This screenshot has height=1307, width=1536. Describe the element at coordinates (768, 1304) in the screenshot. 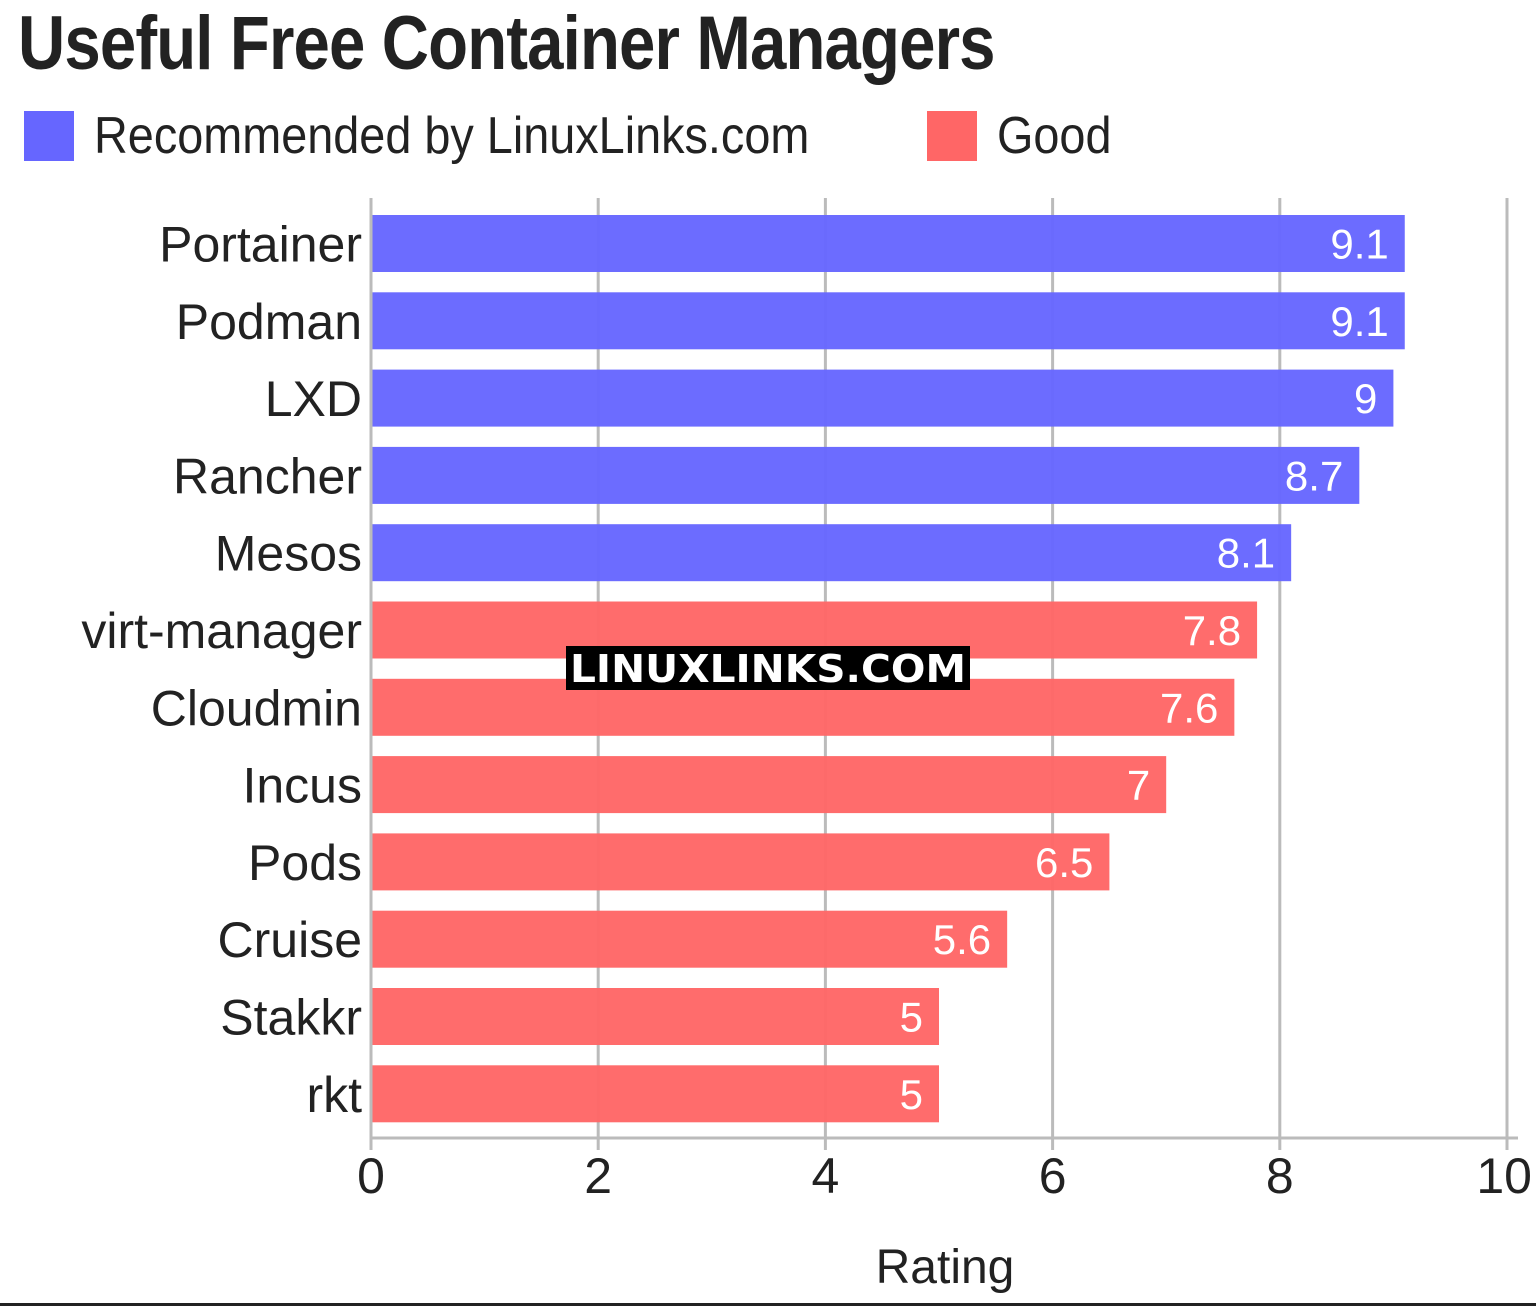

I see `bottom-border` at that location.